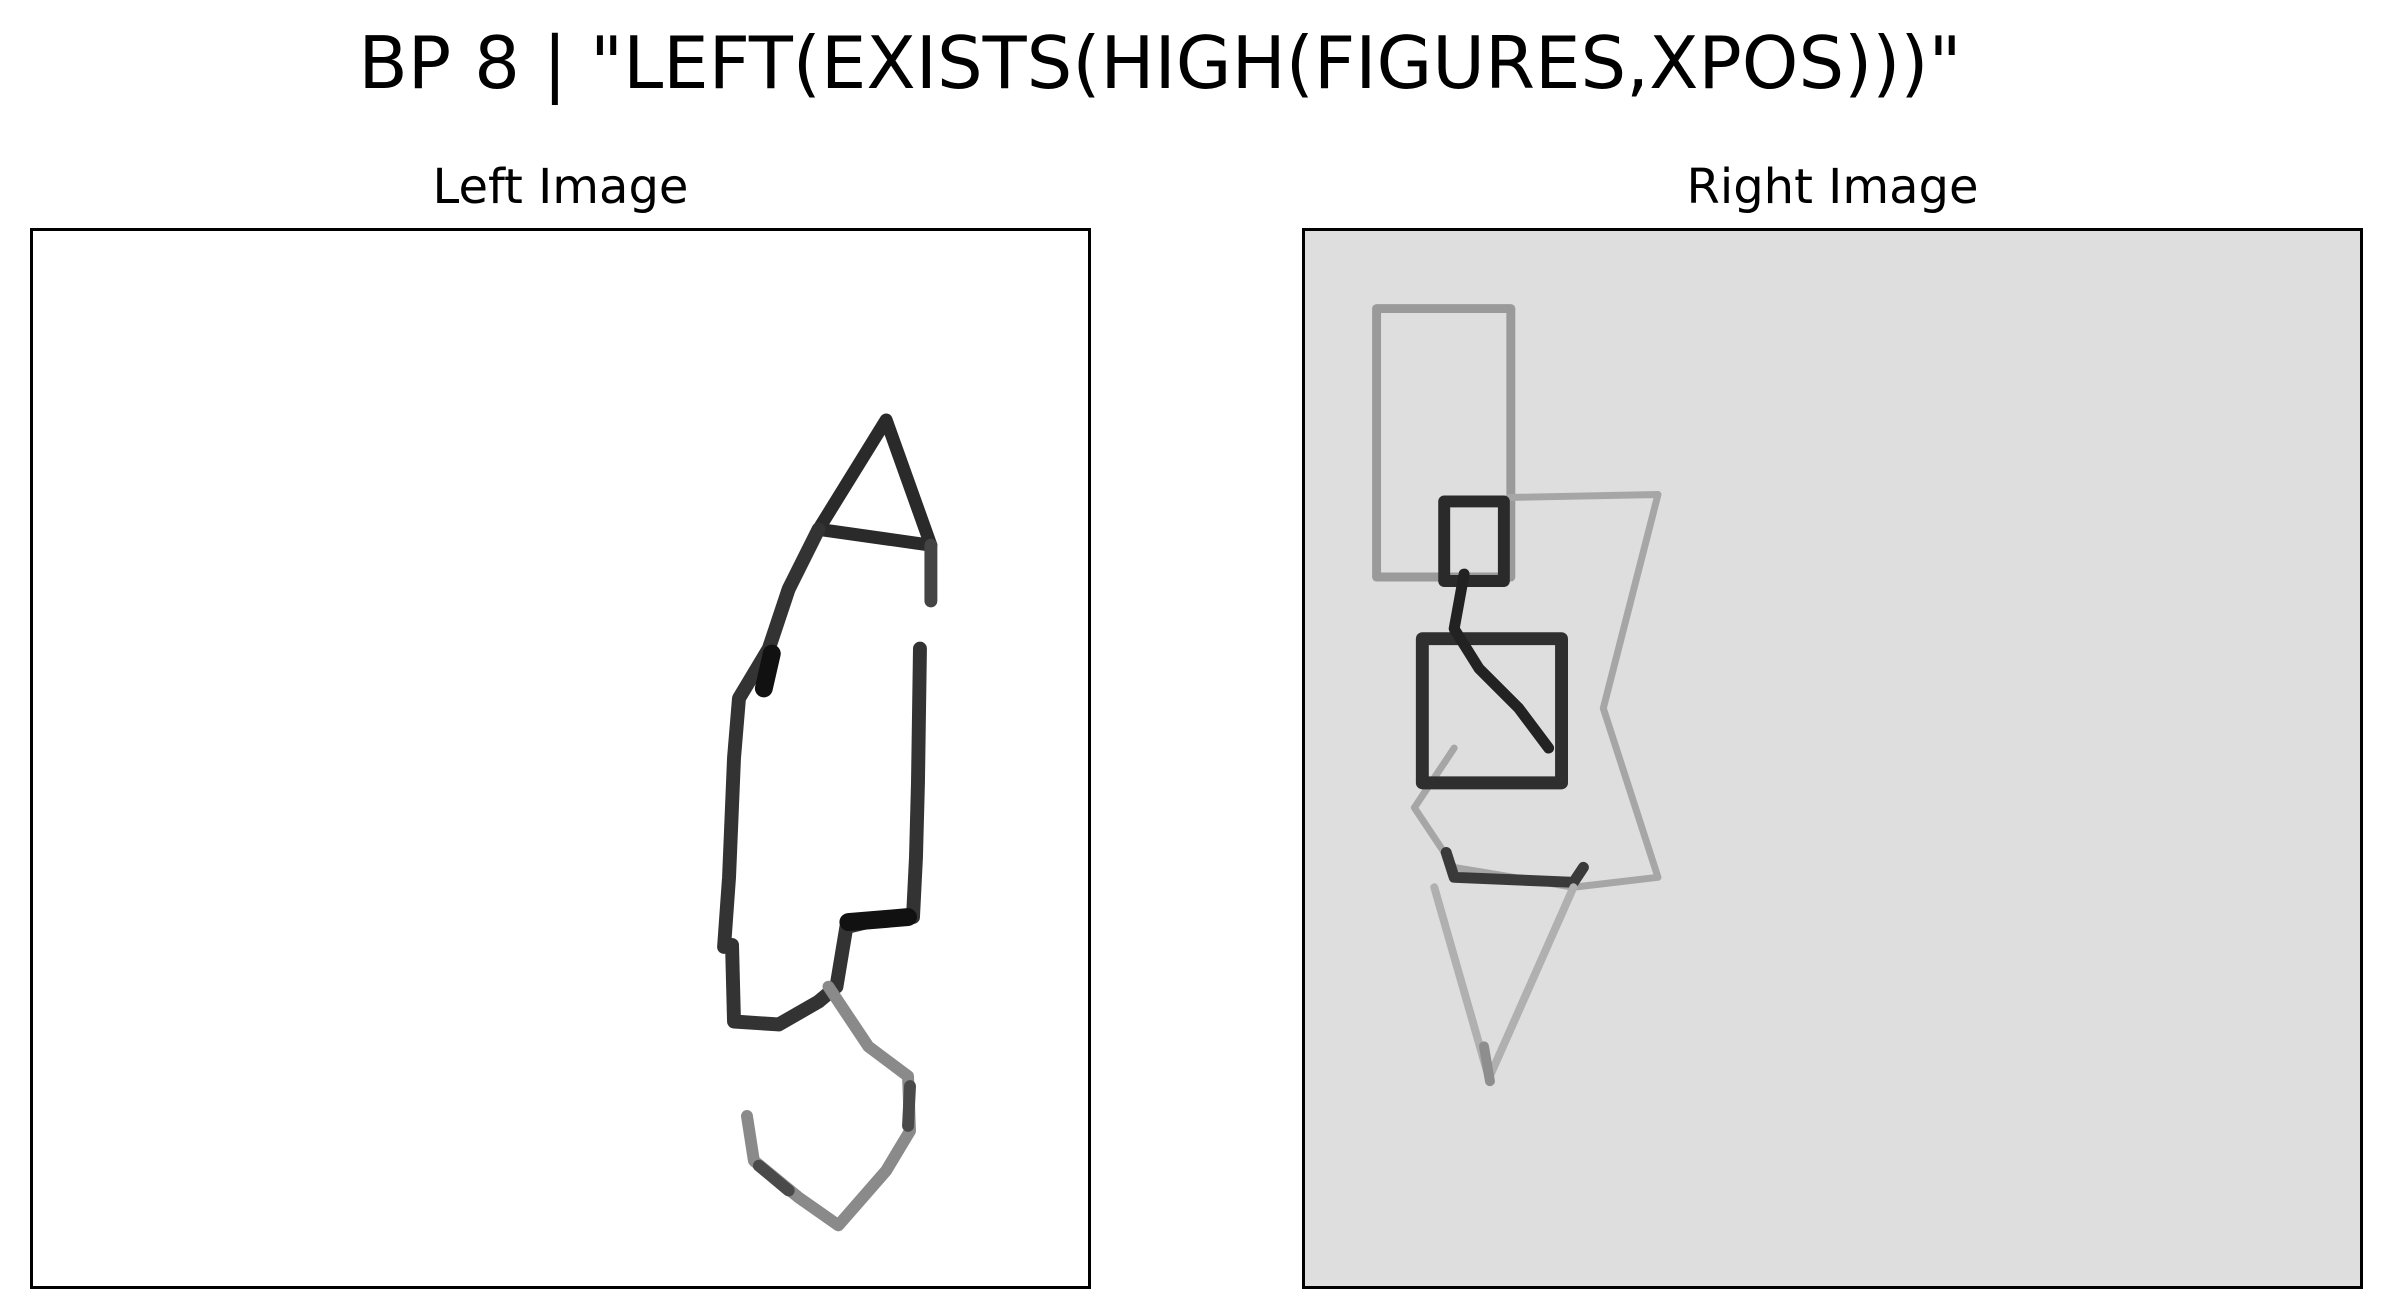 This screenshot has width=2384, height=1315. What do you see at coordinates (1832, 187) in the screenshot?
I see `right-panel-title: Right Image` at bounding box center [1832, 187].